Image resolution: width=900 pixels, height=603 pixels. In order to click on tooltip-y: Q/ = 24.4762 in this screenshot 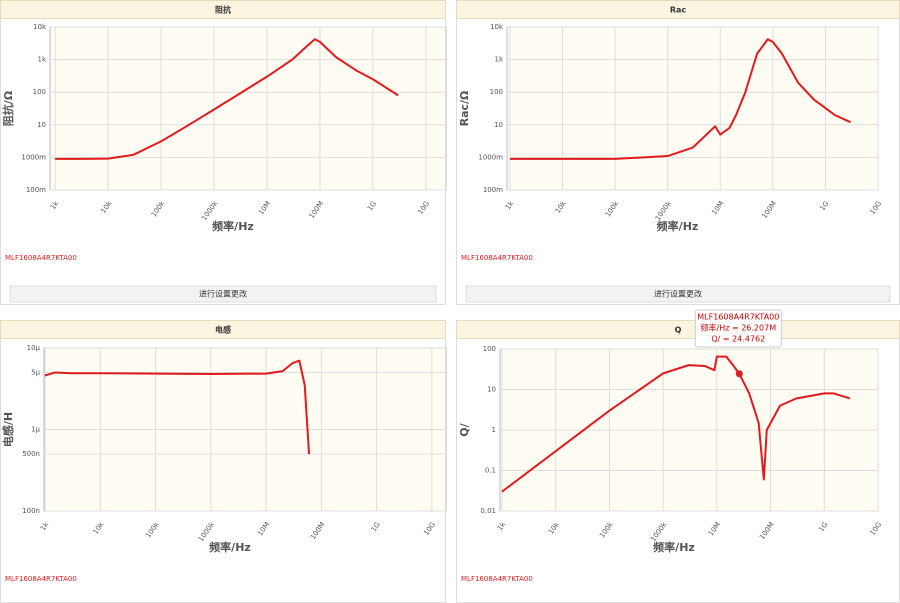, I will do `click(738, 339)`.